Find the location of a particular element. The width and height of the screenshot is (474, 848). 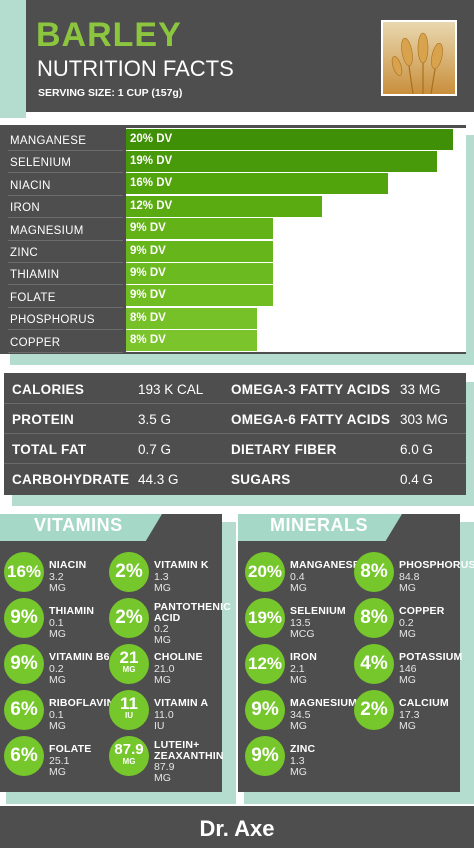

dv-label: MANGANESE is located at coordinates (65, 140).